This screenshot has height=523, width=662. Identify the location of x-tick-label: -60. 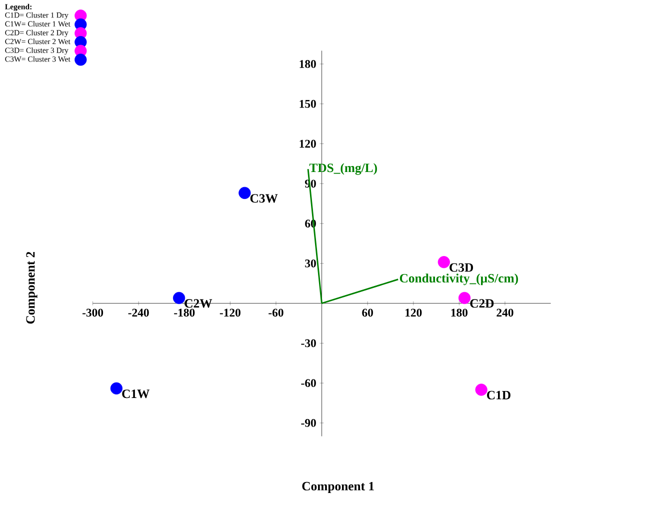
(276, 312).